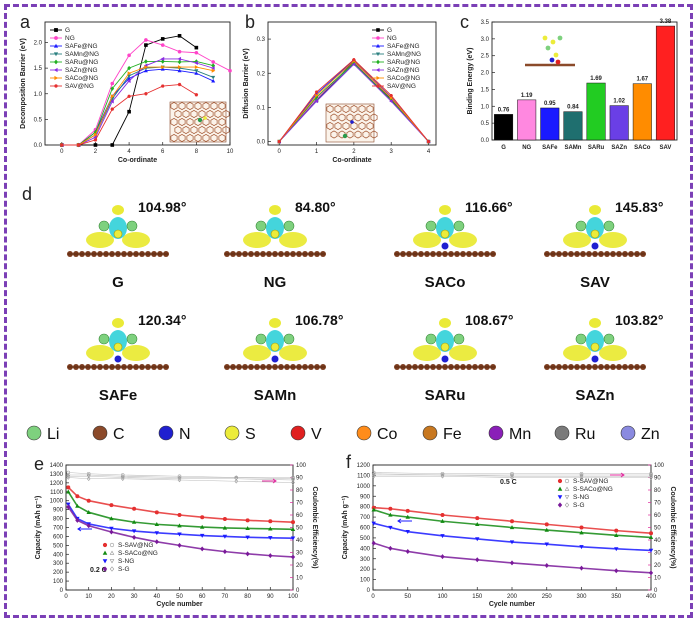  Describe the element at coordinates (503, 148) in the screenshot. I see `x-category-label: G` at that location.